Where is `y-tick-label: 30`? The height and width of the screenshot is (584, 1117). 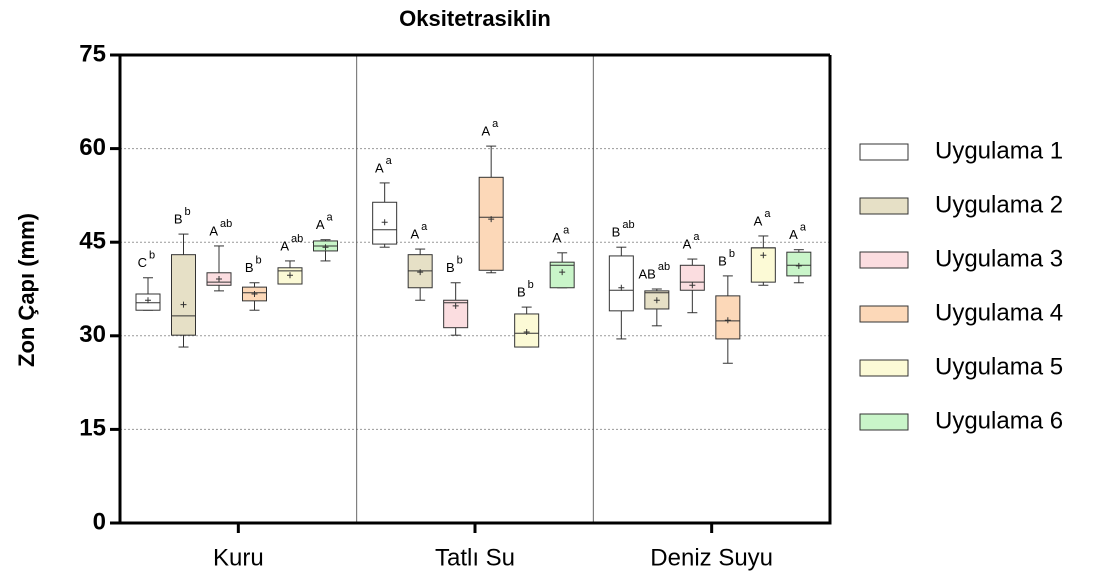
y-tick-label: 30 is located at coordinates (92, 334).